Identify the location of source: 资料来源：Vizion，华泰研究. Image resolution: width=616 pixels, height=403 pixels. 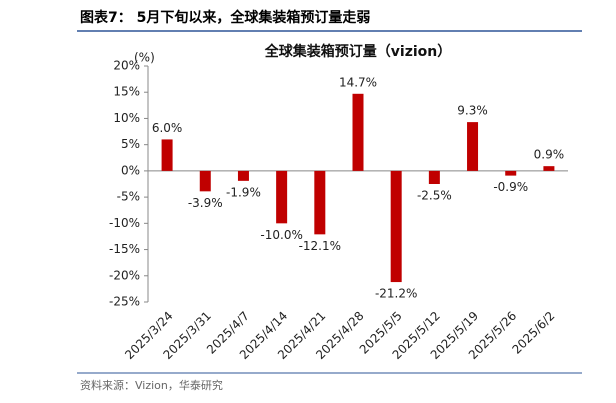
(151, 385).